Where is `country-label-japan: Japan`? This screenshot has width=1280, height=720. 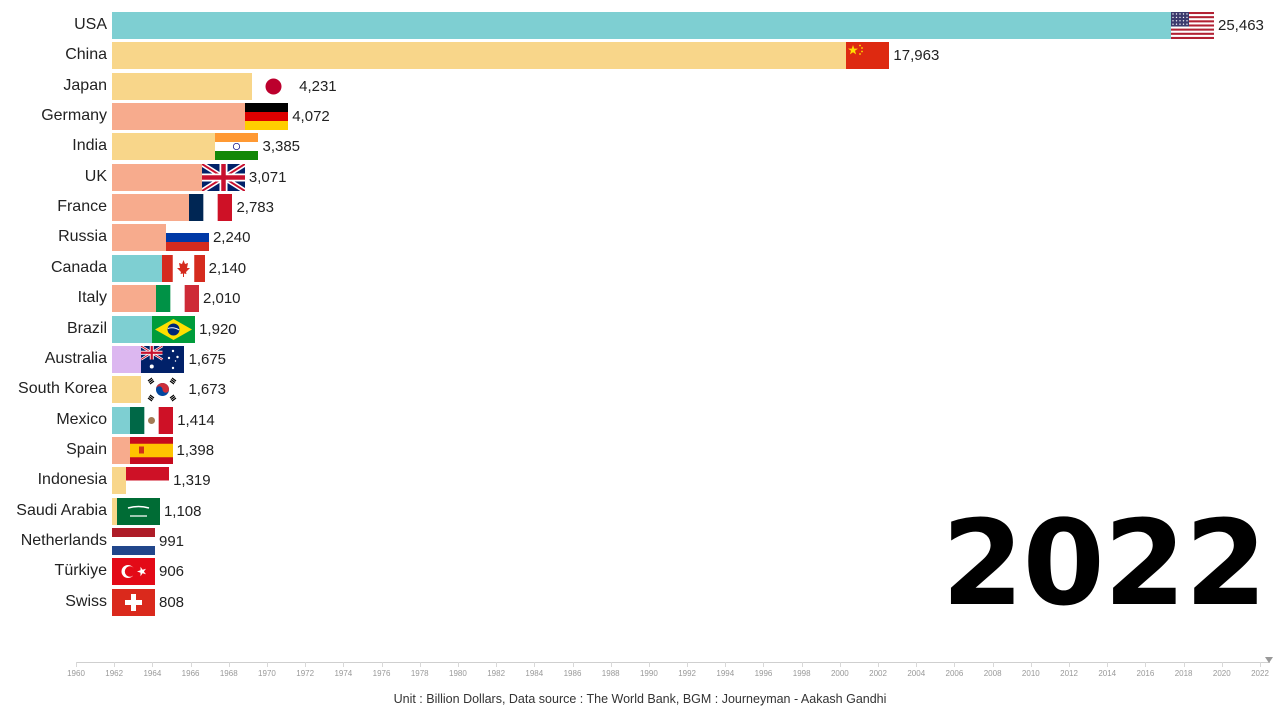
country-label-japan: Japan is located at coordinates (85, 85).